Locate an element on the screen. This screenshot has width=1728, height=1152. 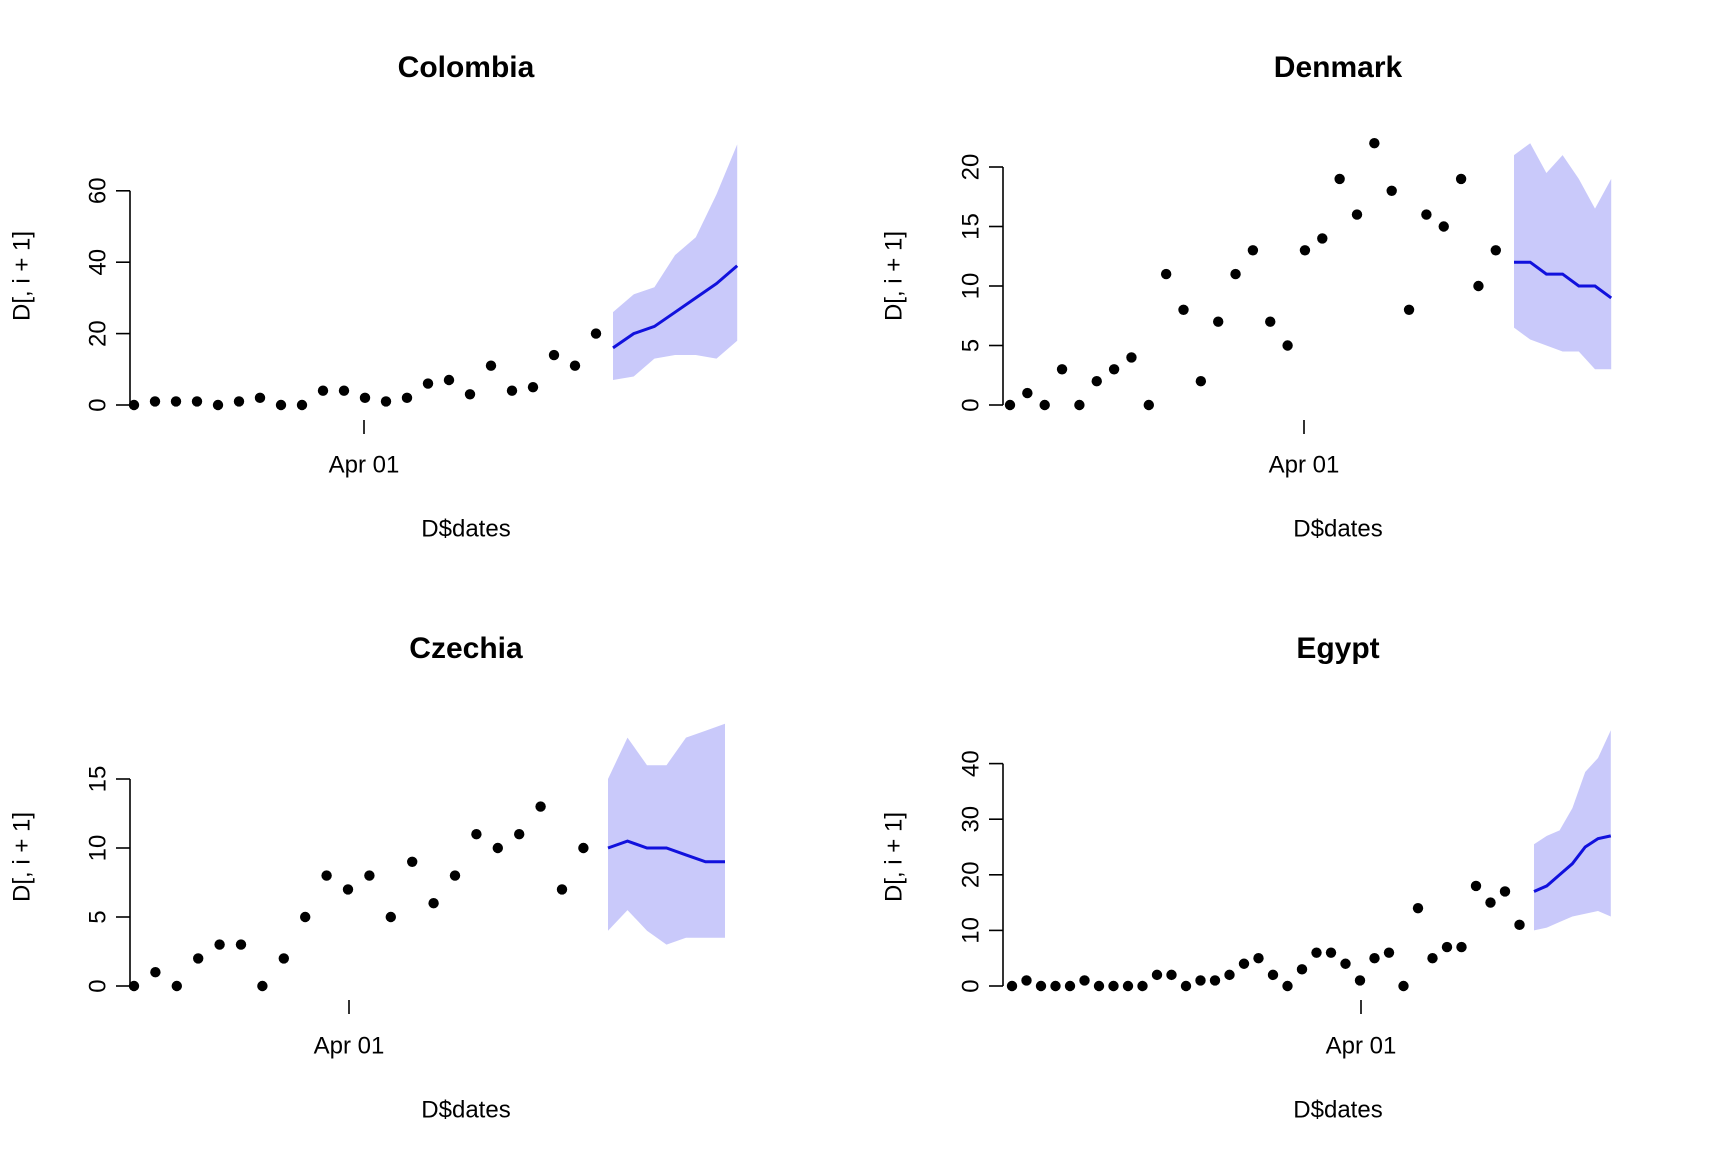
panel-title: Egypt is located at coordinates (1337, 648).